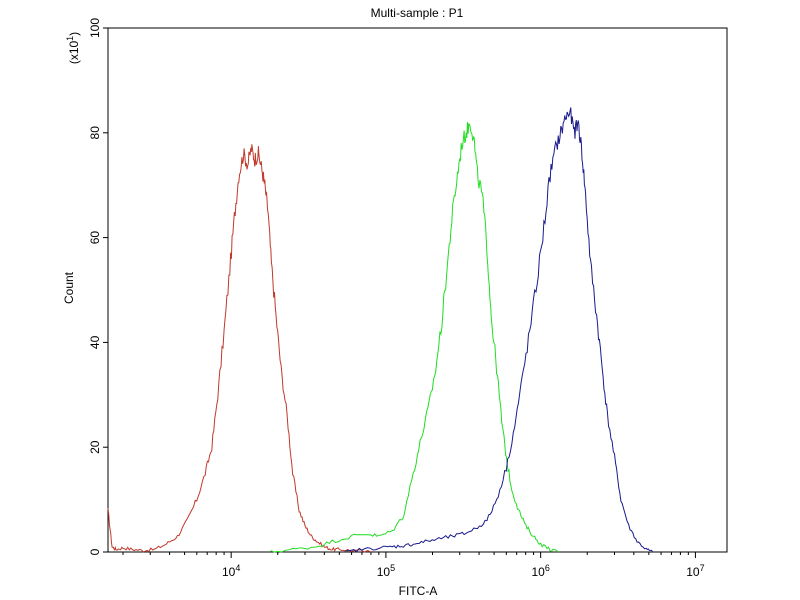  What do you see at coordinates (231, 571) in the screenshot?
I see `x-tick-label: 10⁴` at bounding box center [231, 571].